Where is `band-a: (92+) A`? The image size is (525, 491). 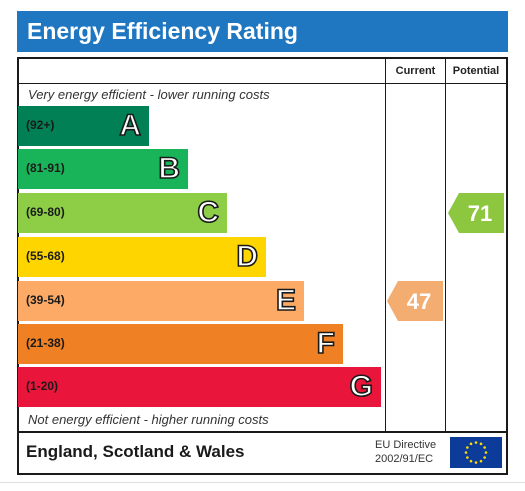 band-a: (92+) A is located at coordinates (83, 126).